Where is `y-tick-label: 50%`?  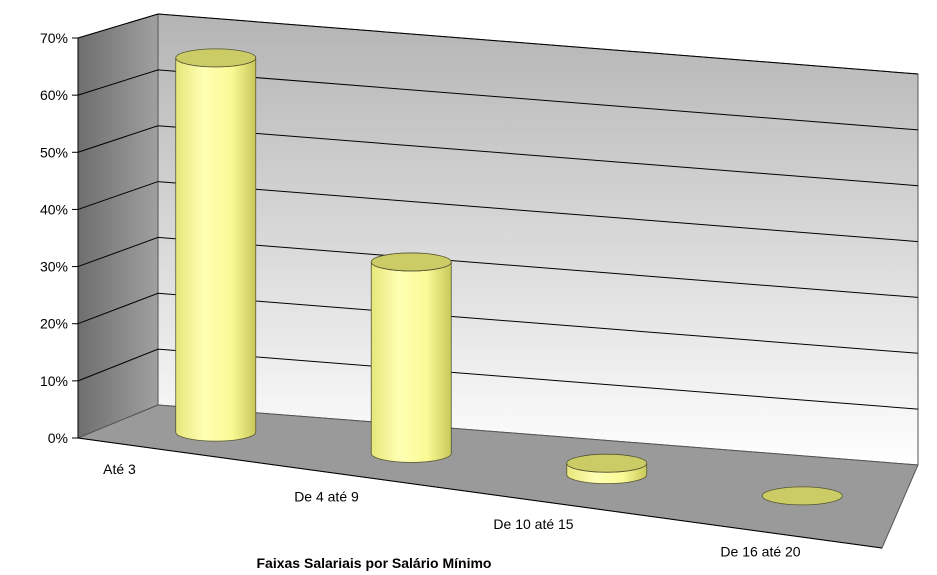
y-tick-label: 50% is located at coordinates (54, 152).